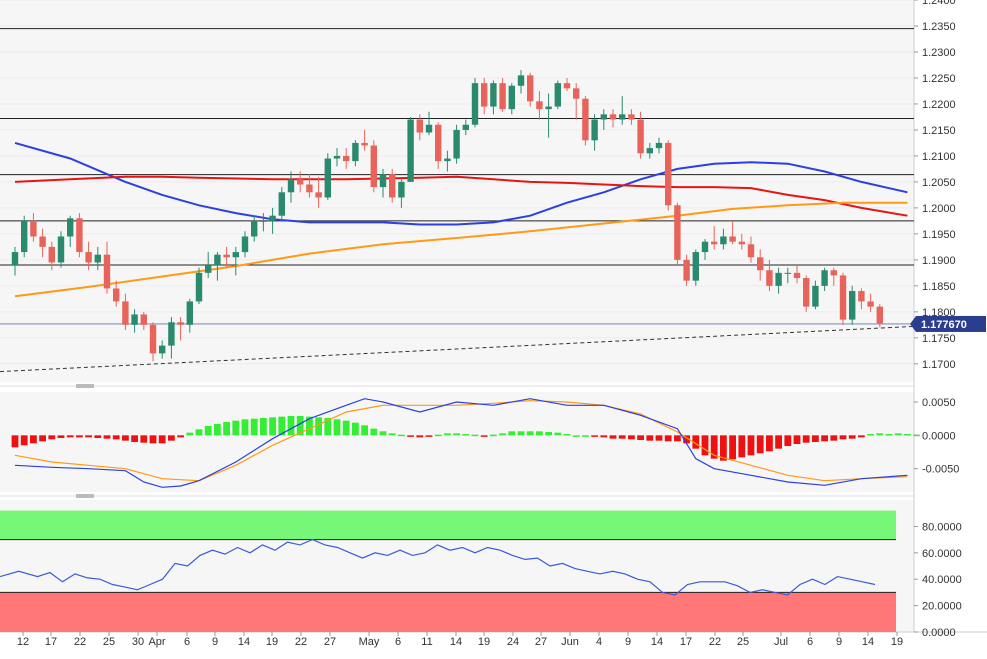 The width and height of the screenshot is (987, 659). I want to click on price-tick-label: 1.2200, so click(939, 105).